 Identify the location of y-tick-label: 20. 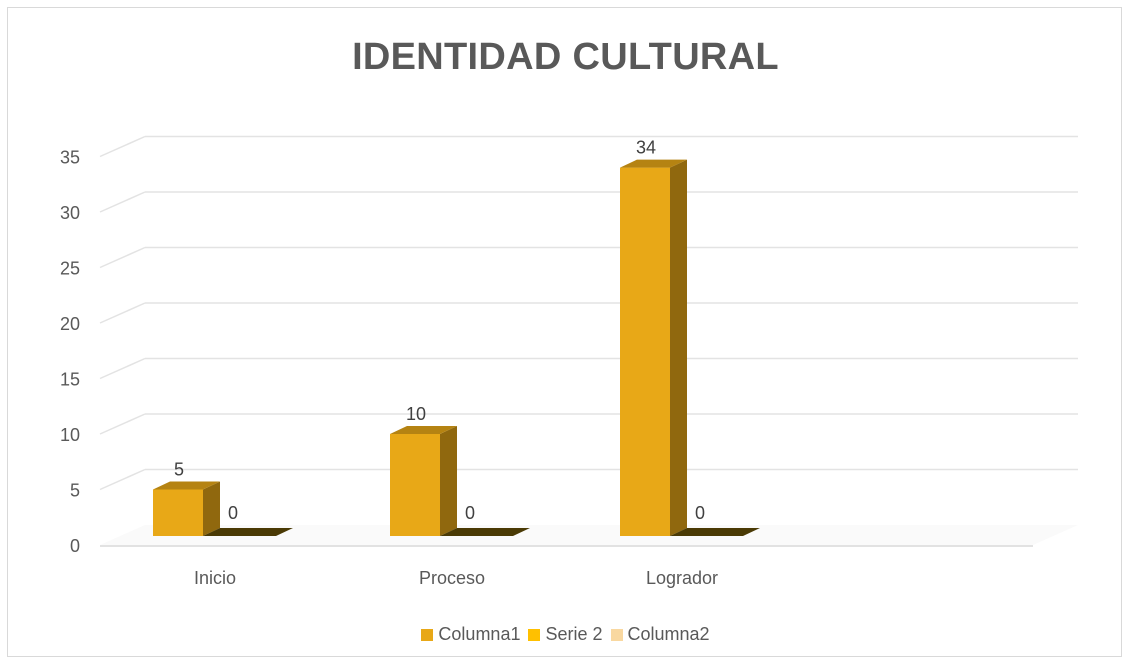
(70, 324).